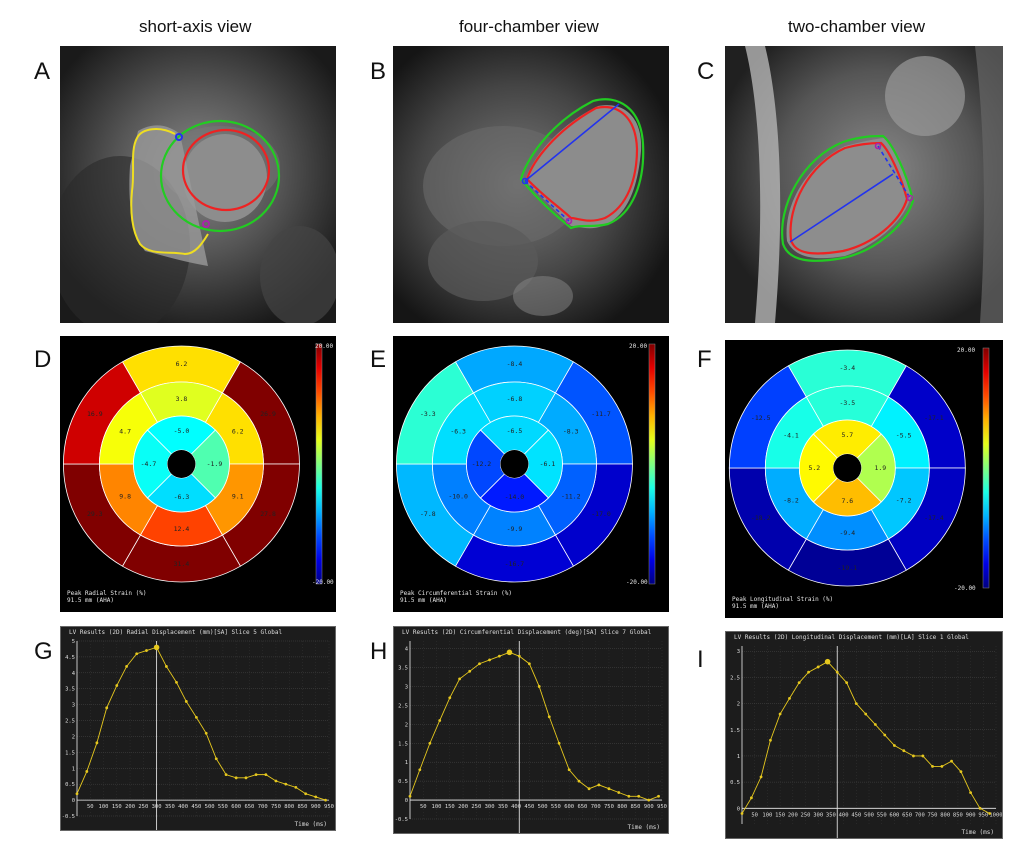 The image size is (1011, 844). I want to click on bullseye-e-middle-value-5: -10.0, so click(458, 497).